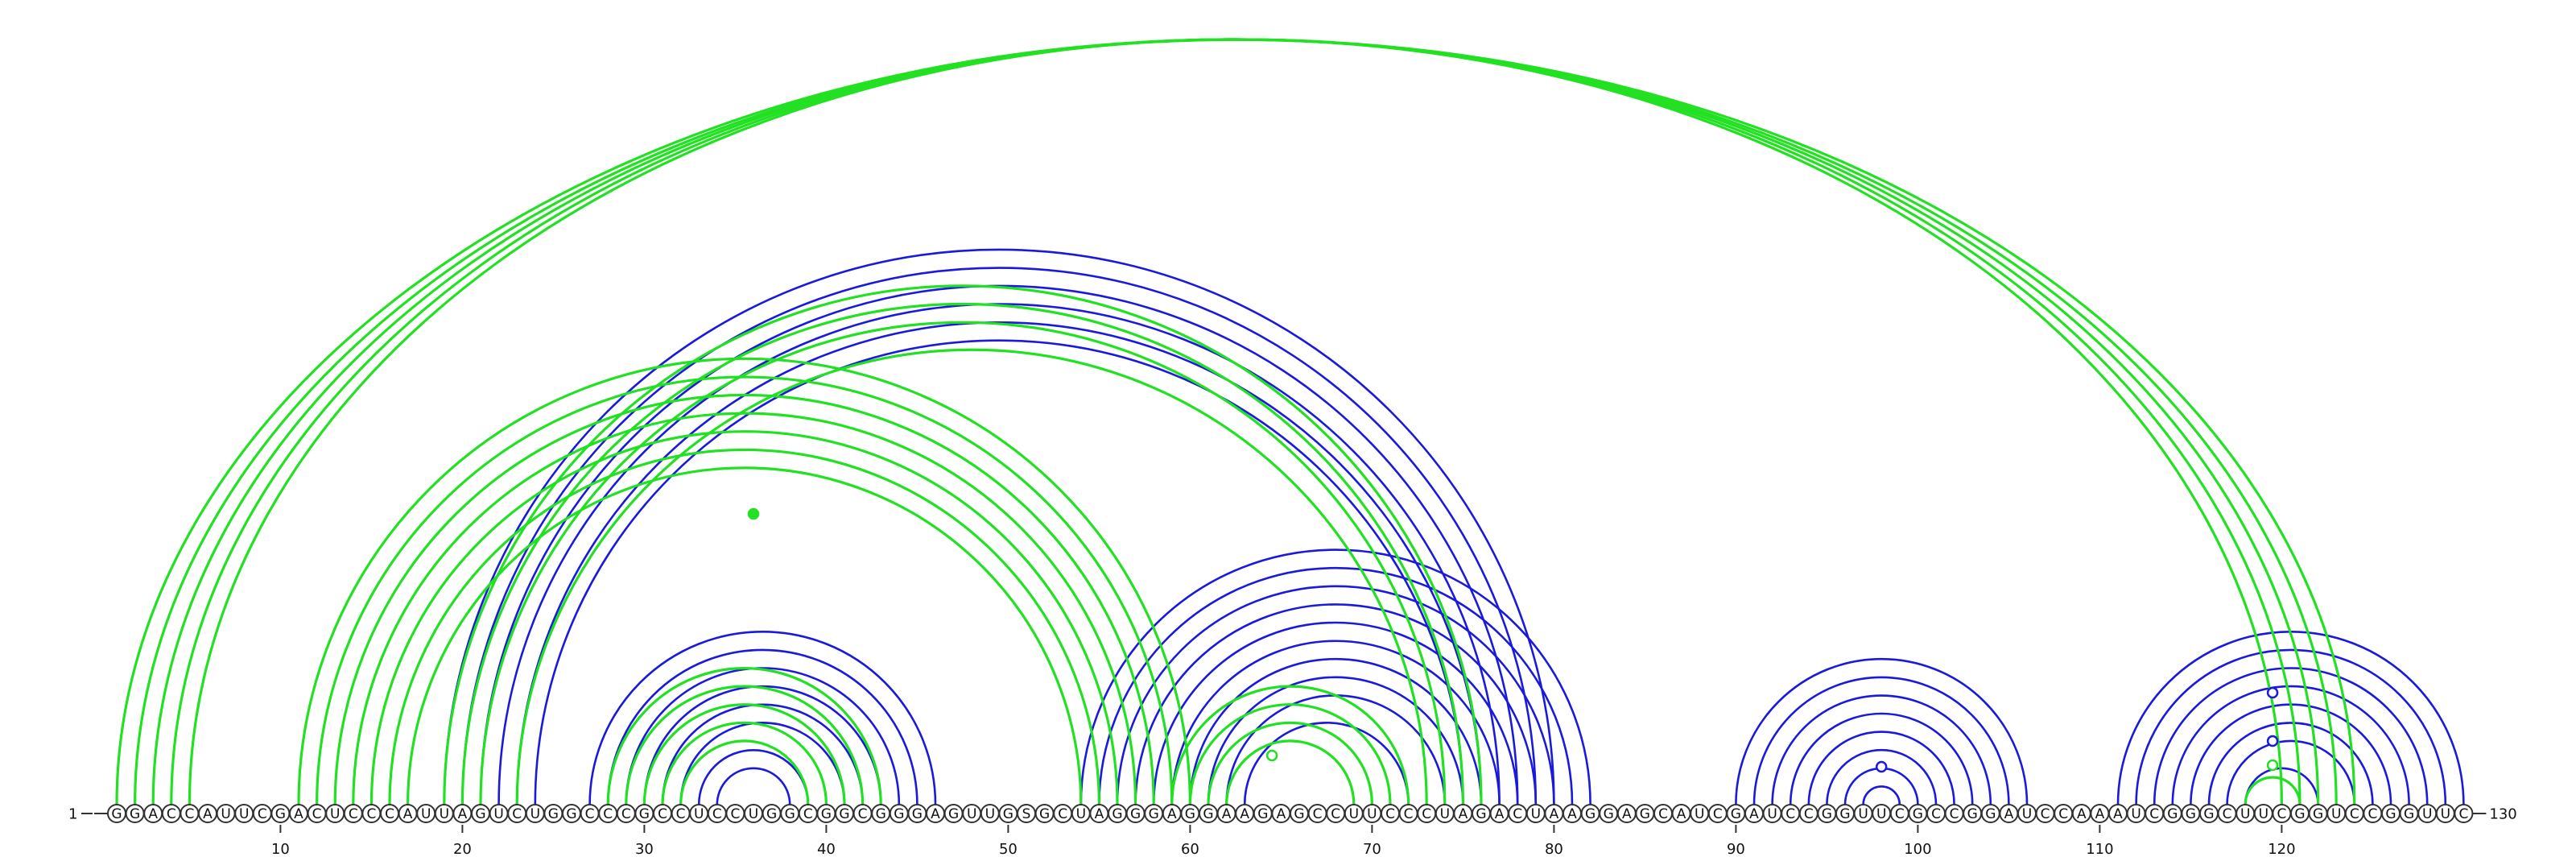 Image resolution: width=2576 pixels, height=857 pixels. I want to click on tick-label: 50, so click(1008, 849).